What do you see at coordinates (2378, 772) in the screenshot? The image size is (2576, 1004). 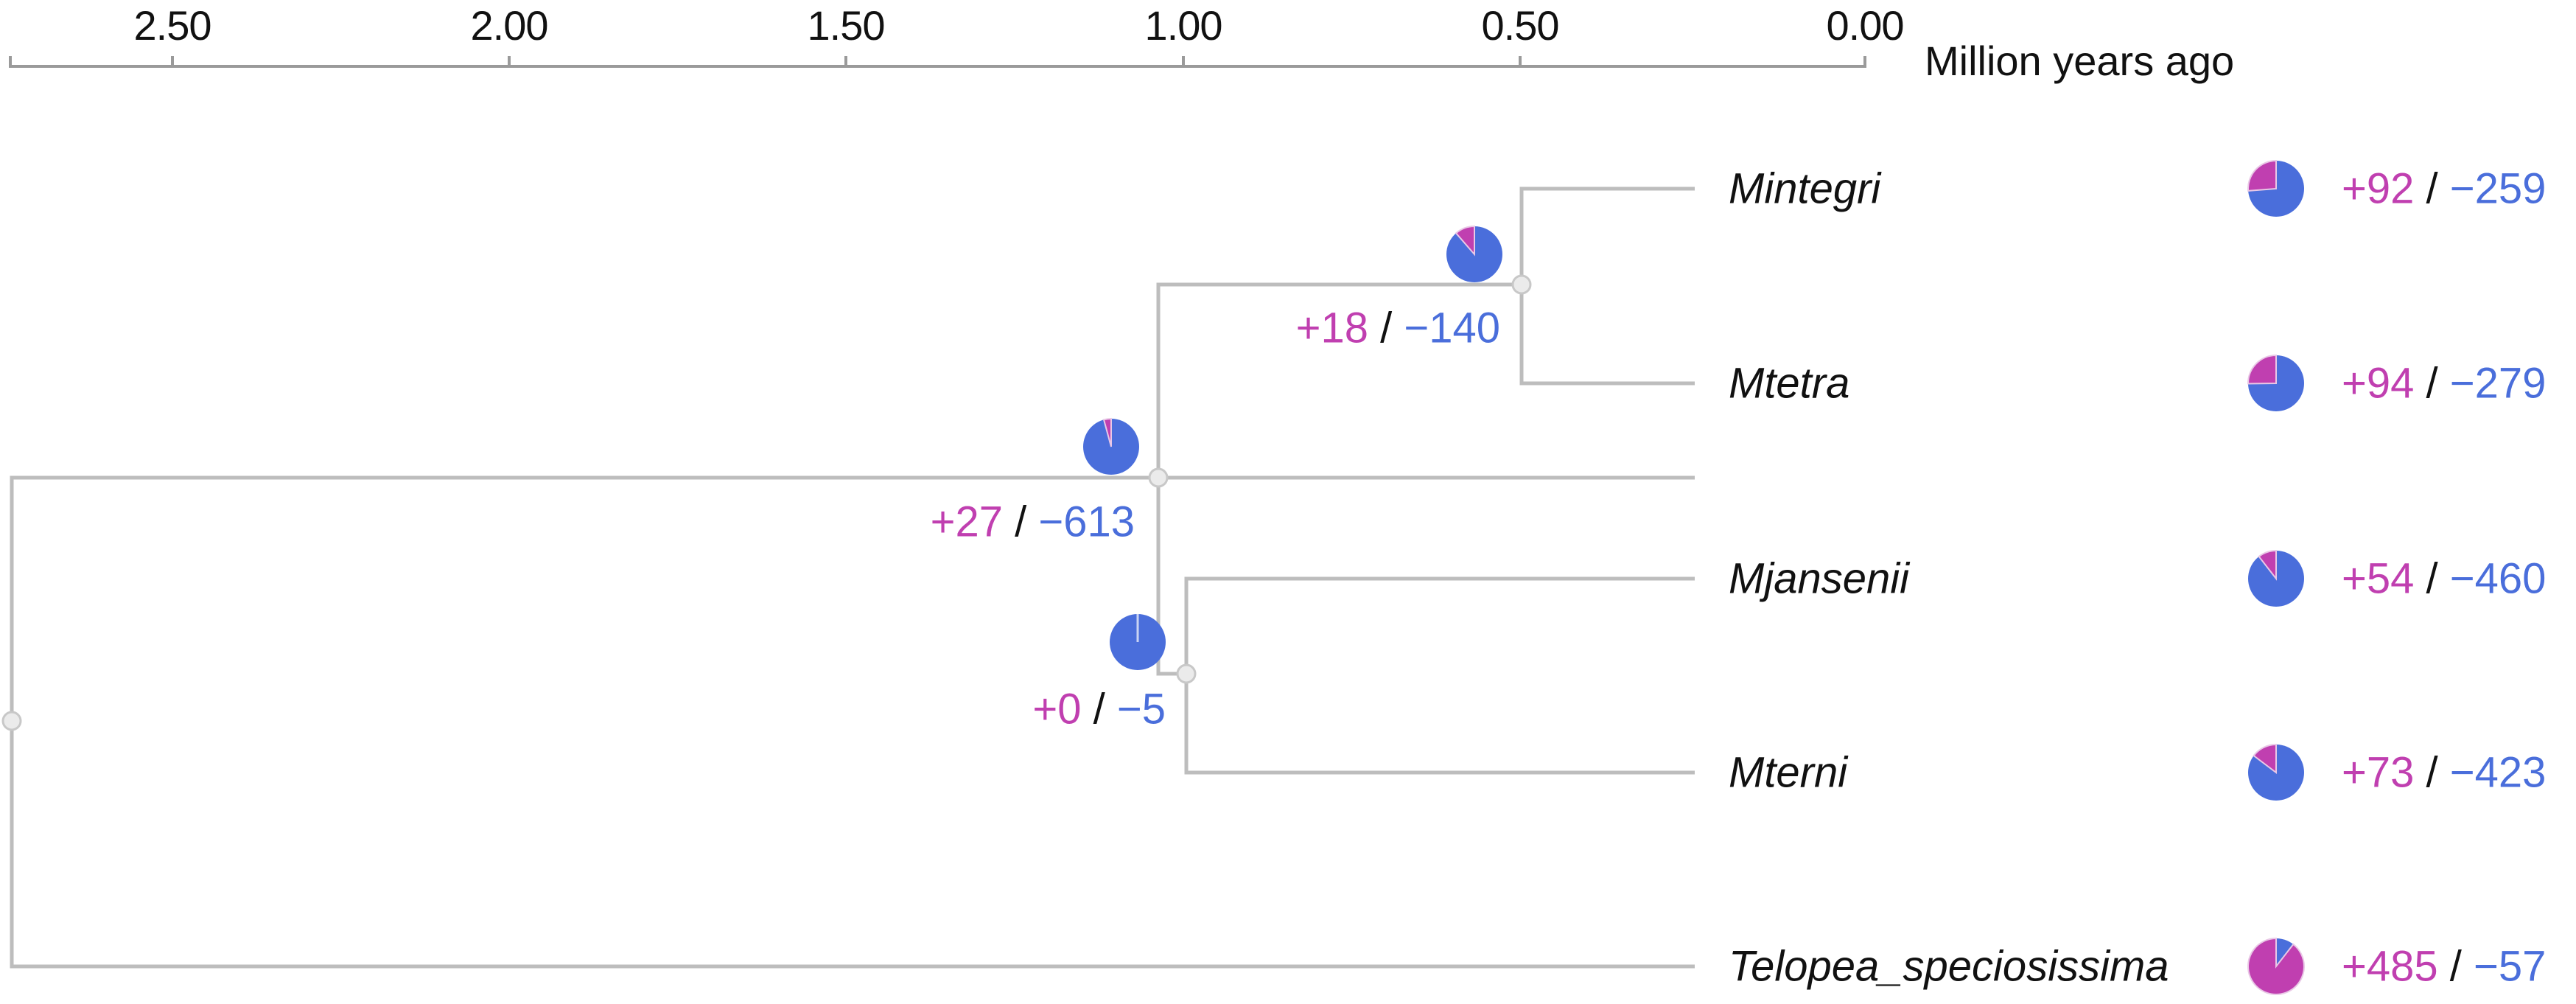 I see `gain-count: +73` at bounding box center [2378, 772].